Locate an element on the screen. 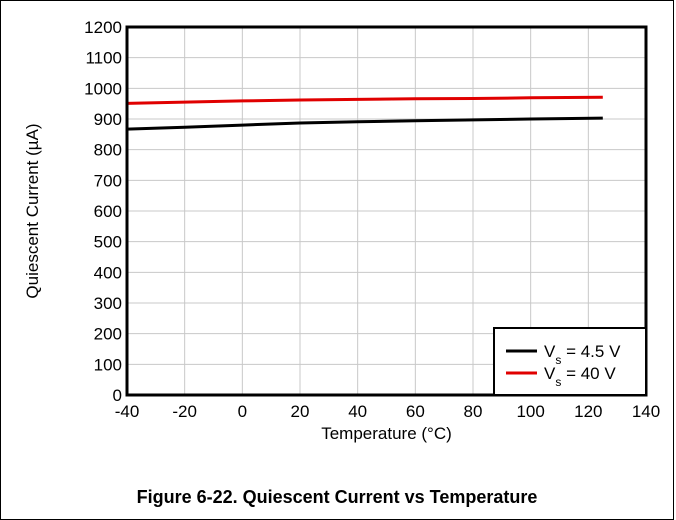 The image size is (676, 520). y-tick-label: 400 is located at coordinates (108, 272).